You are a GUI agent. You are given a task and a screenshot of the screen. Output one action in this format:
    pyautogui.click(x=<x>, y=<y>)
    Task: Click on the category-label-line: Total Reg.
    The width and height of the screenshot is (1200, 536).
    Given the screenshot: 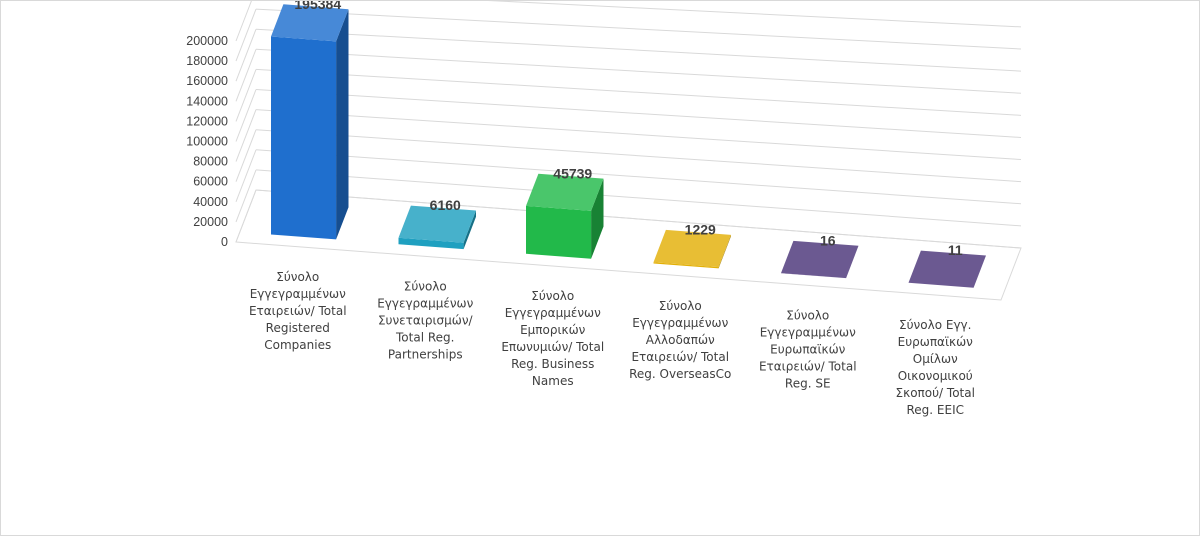 What is the action you would take?
    pyautogui.click(x=424, y=338)
    